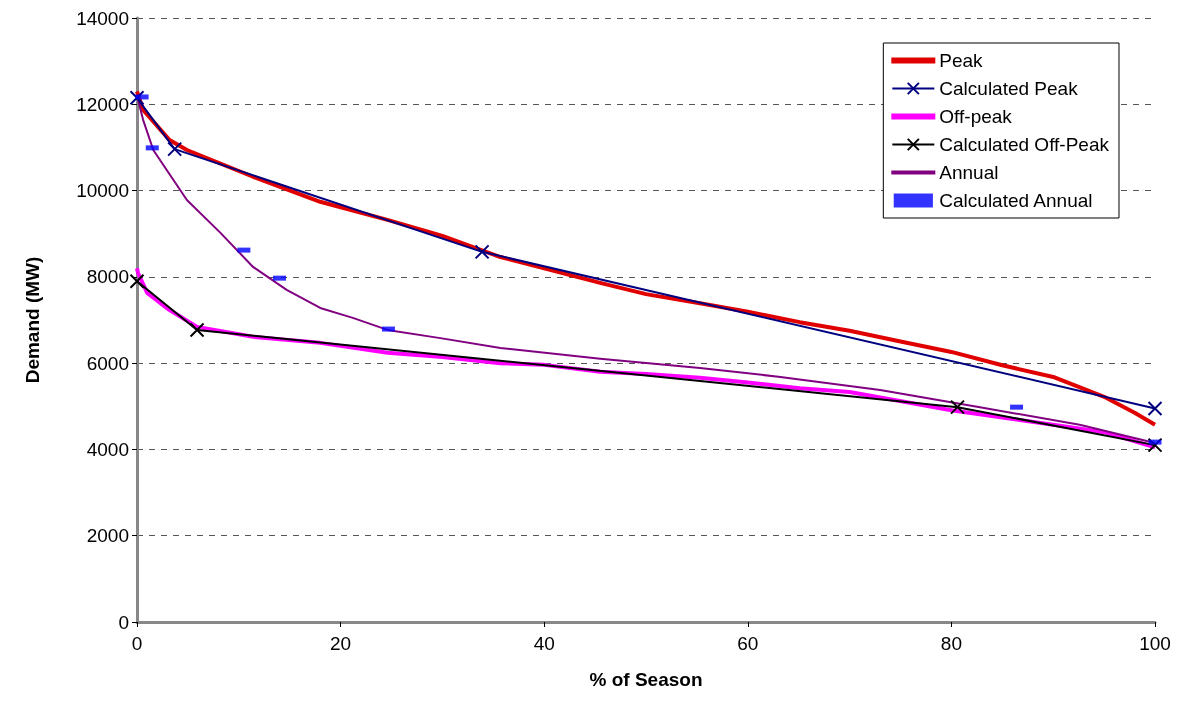  What do you see at coordinates (961, 60) in the screenshot?
I see `legend-label: Peak` at bounding box center [961, 60].